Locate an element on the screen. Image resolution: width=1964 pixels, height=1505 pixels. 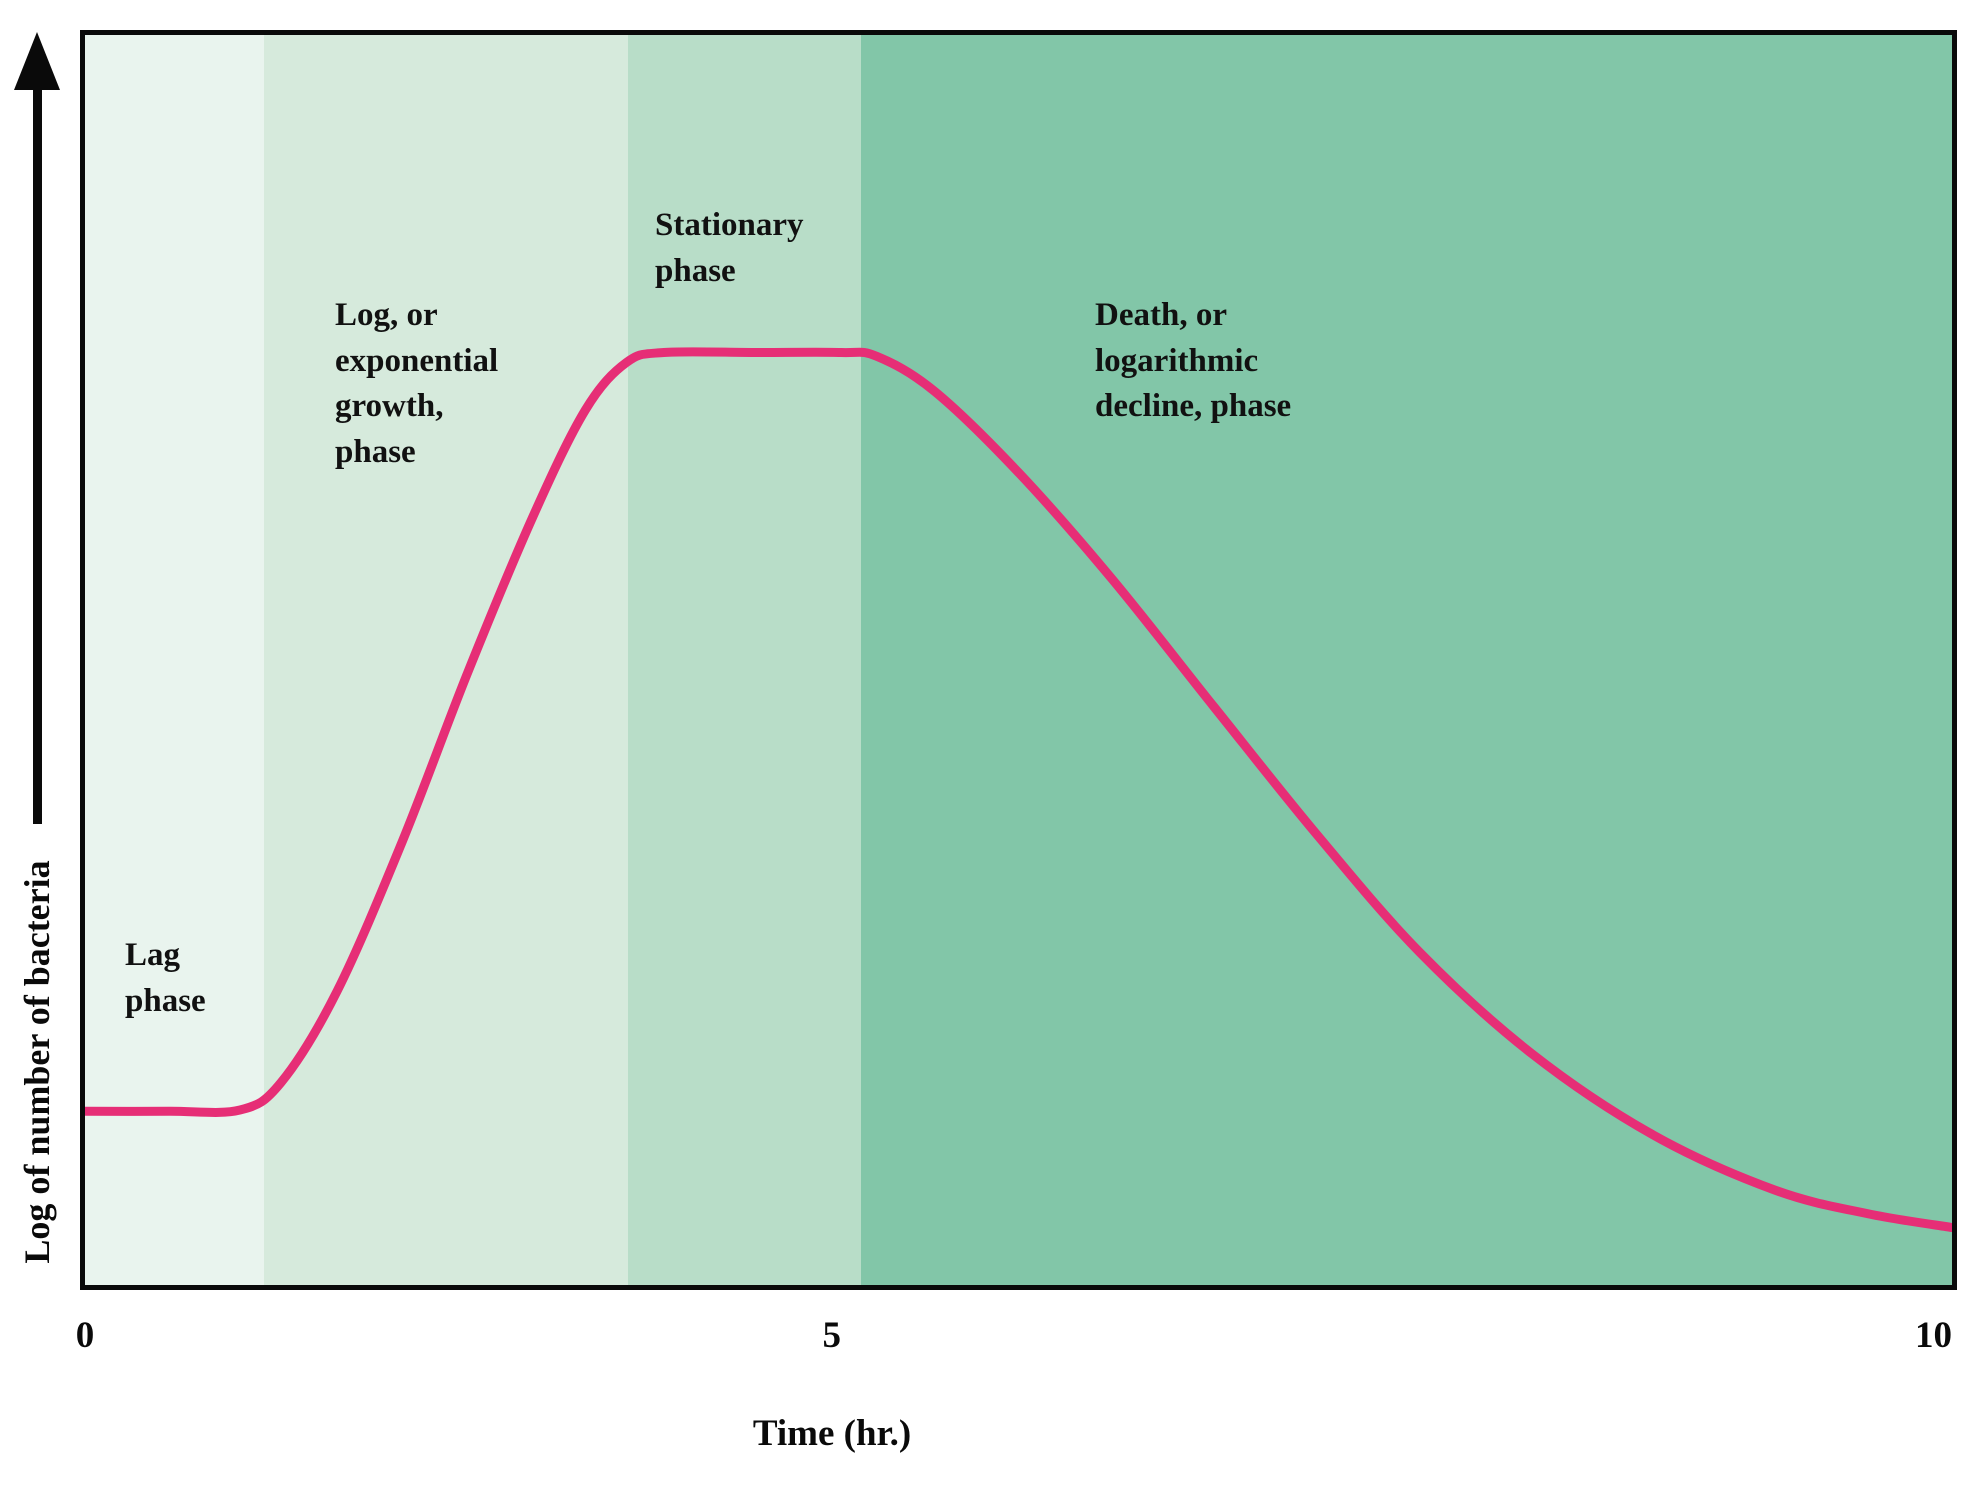
y-axis-label: Log of number of bacteria is located at coordinates (37, 1062).